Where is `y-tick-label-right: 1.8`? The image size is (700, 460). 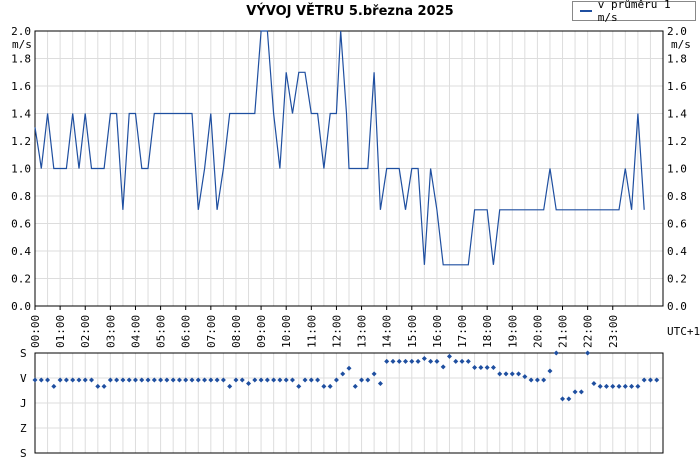
y-tick-label-right: 1.8 is located at coordinates (677, 59).